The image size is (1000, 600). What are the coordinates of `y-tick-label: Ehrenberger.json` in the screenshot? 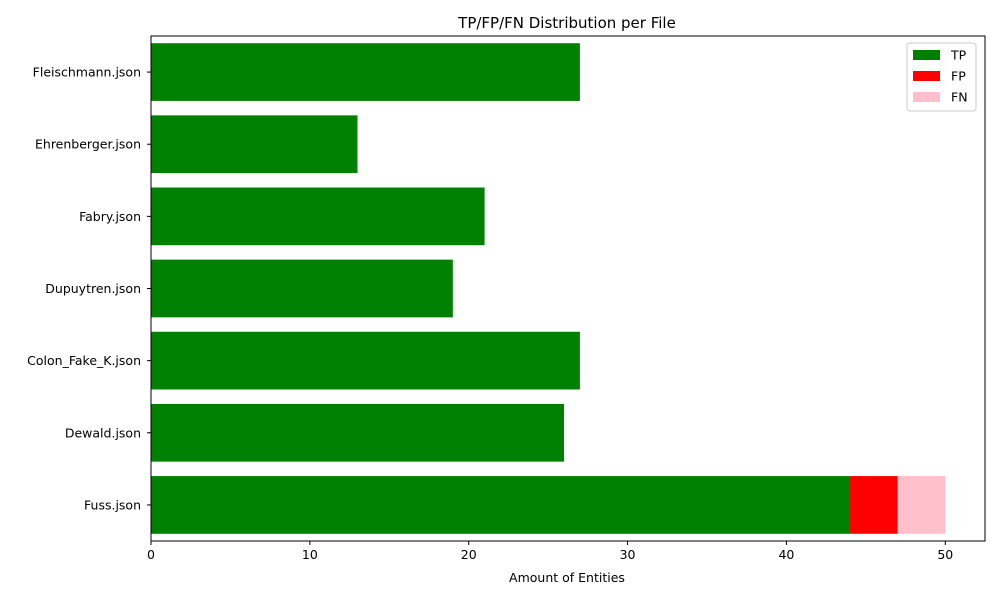 It's located at (88, 144).